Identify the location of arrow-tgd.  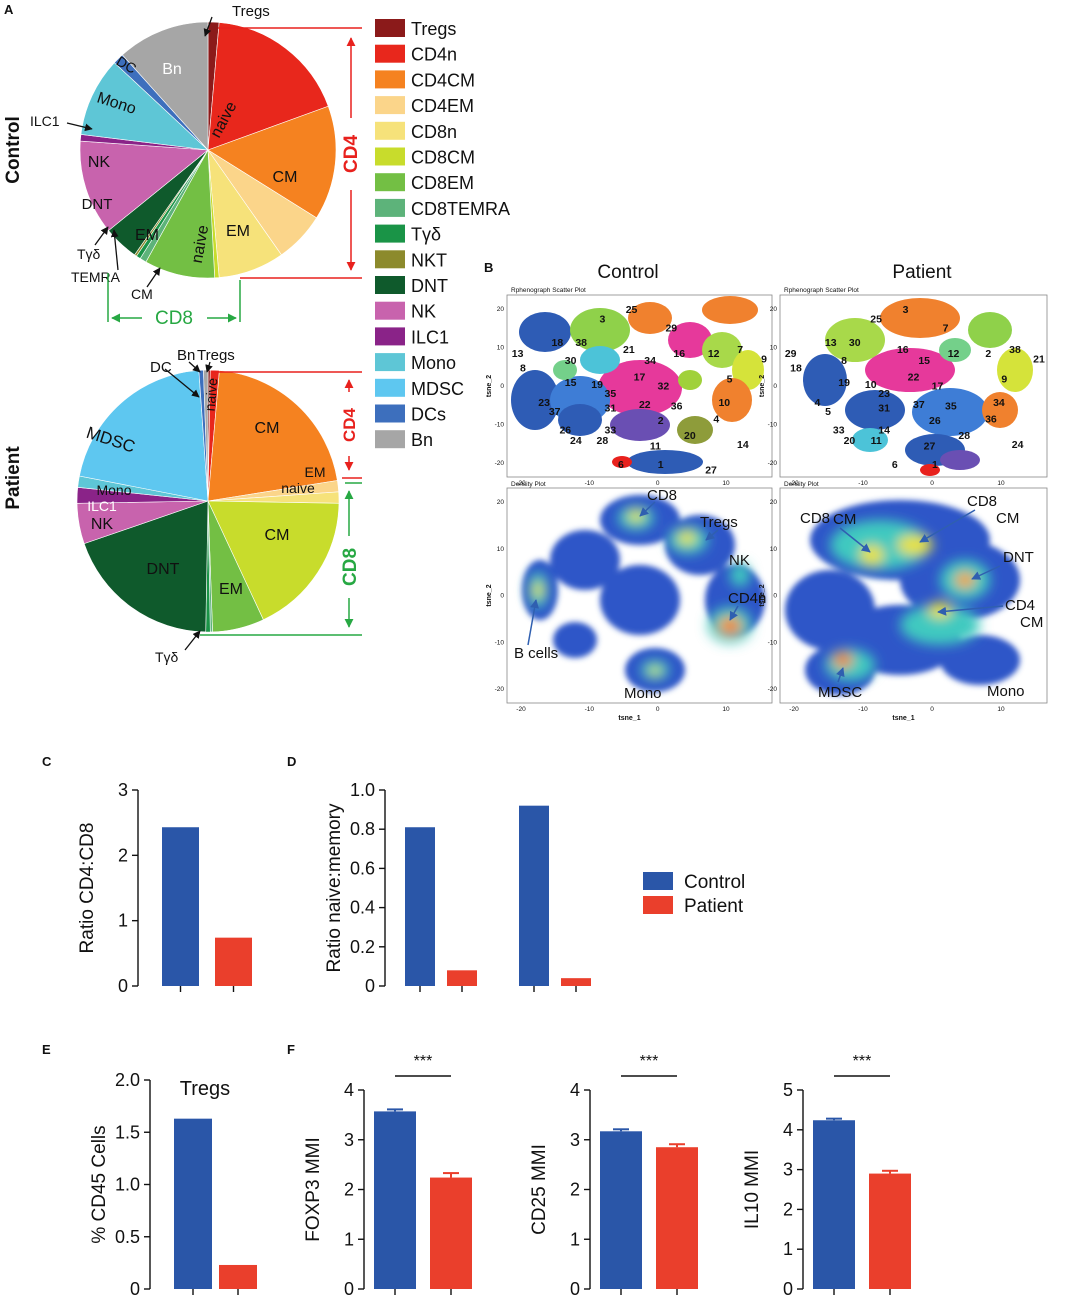
(101, 236).